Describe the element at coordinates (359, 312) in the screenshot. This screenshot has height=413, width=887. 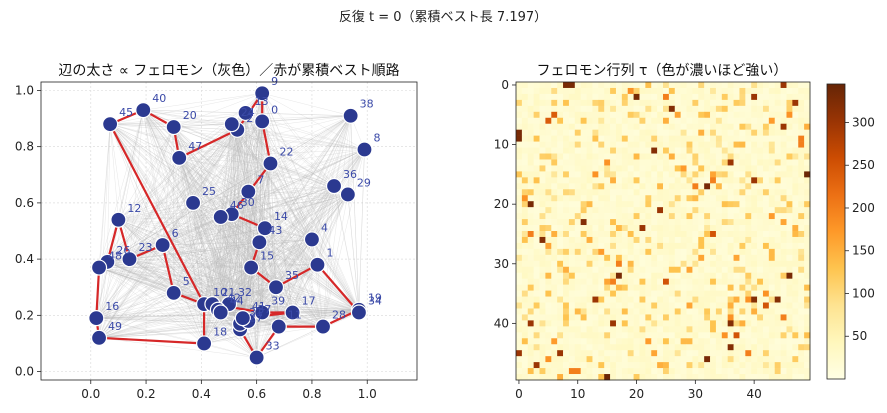
I see `city-node` at that location.